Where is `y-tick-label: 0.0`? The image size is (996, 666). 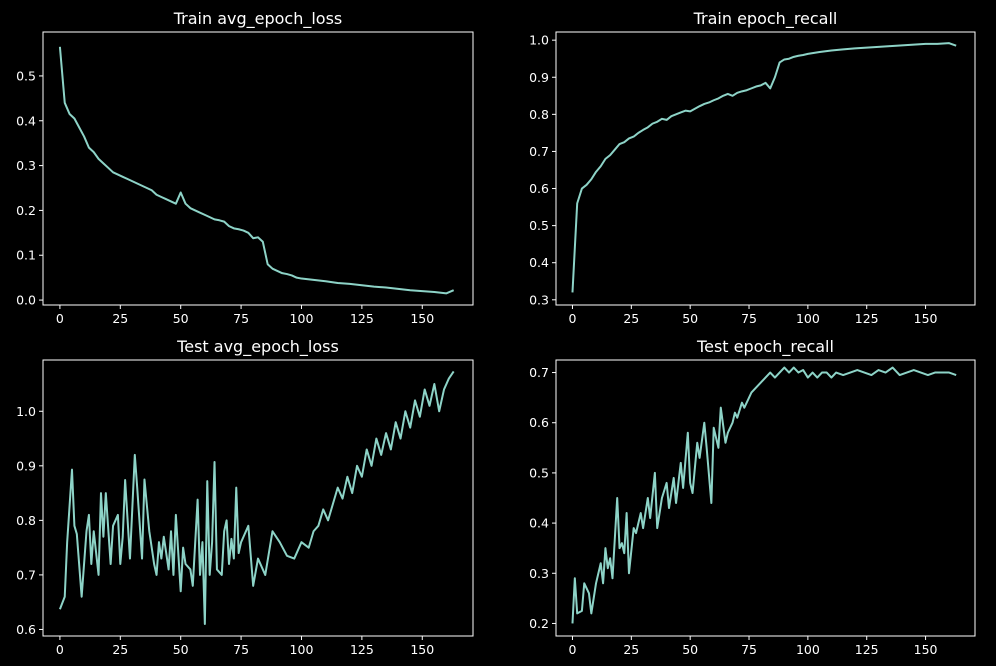 y-tick-label: 0.0 is located at coordinates (26, 300).